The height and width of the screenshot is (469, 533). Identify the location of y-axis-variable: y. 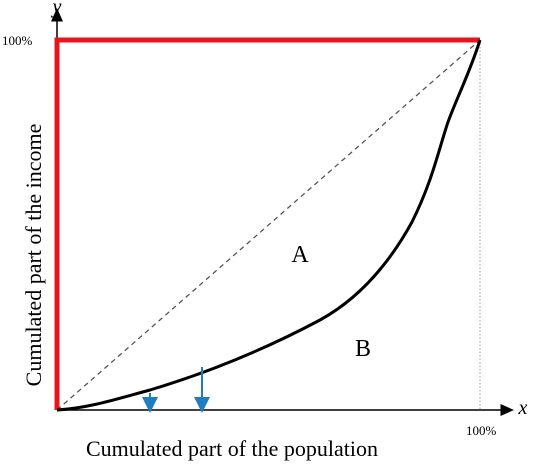
(56, 9).